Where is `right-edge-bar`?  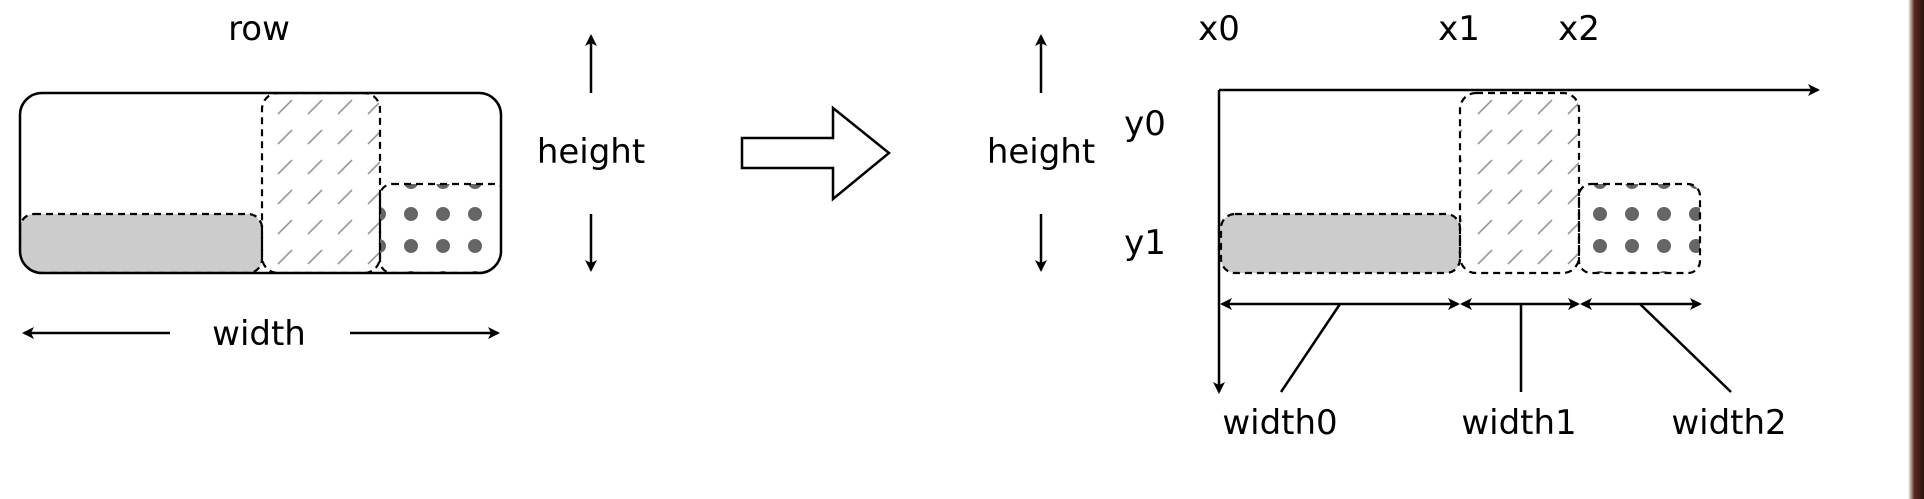 right-edge-bar is located at coordinates (1916, 249).